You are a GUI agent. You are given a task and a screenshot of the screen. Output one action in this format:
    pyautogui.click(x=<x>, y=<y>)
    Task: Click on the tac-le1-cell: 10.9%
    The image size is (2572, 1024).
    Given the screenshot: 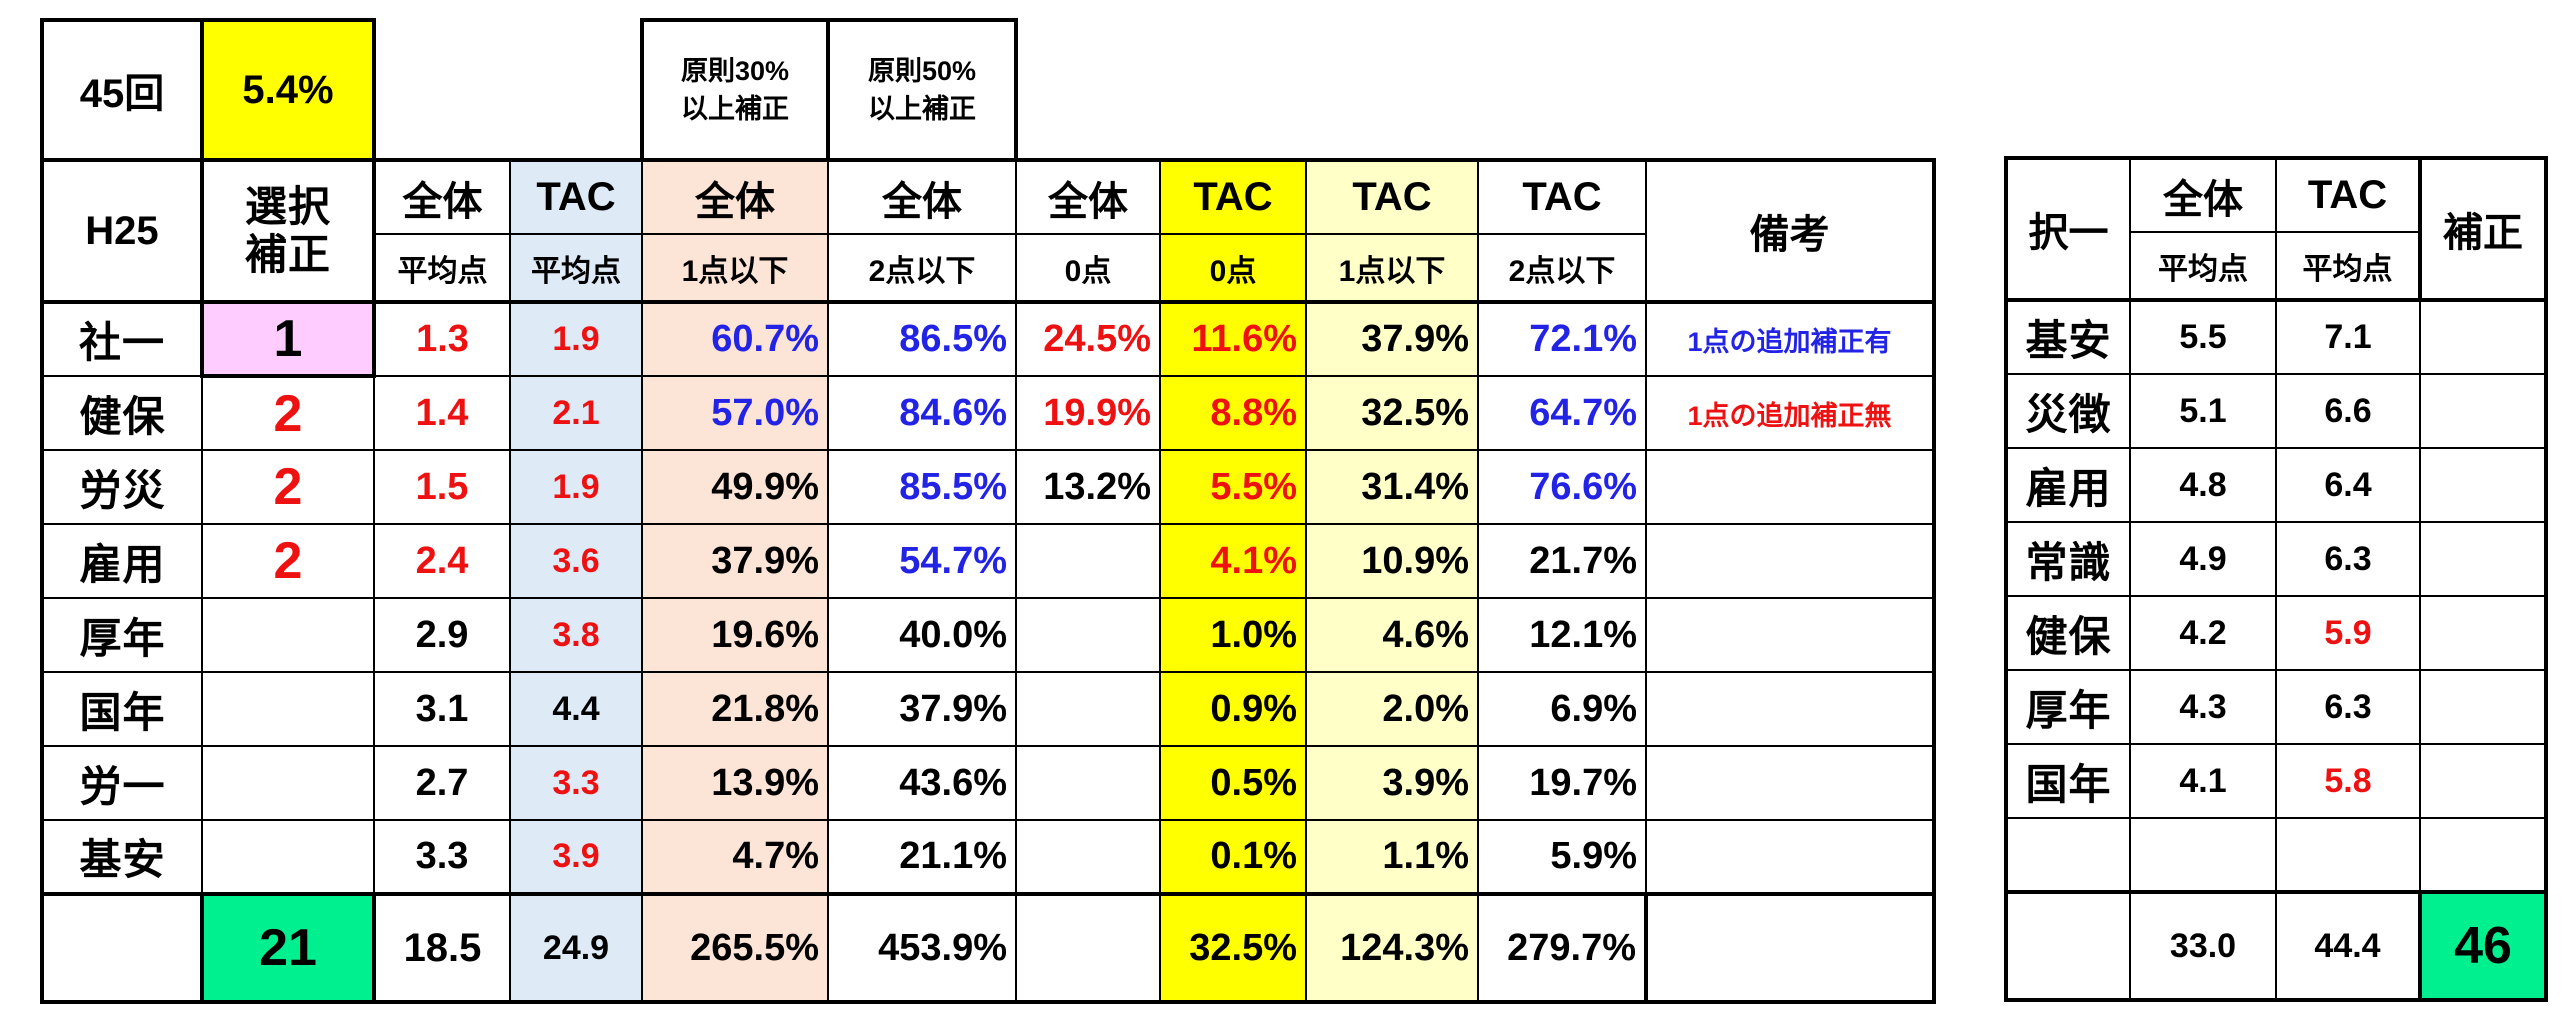 What is the action you would take?
    pyautogui.click(x=1392, y=561)
    